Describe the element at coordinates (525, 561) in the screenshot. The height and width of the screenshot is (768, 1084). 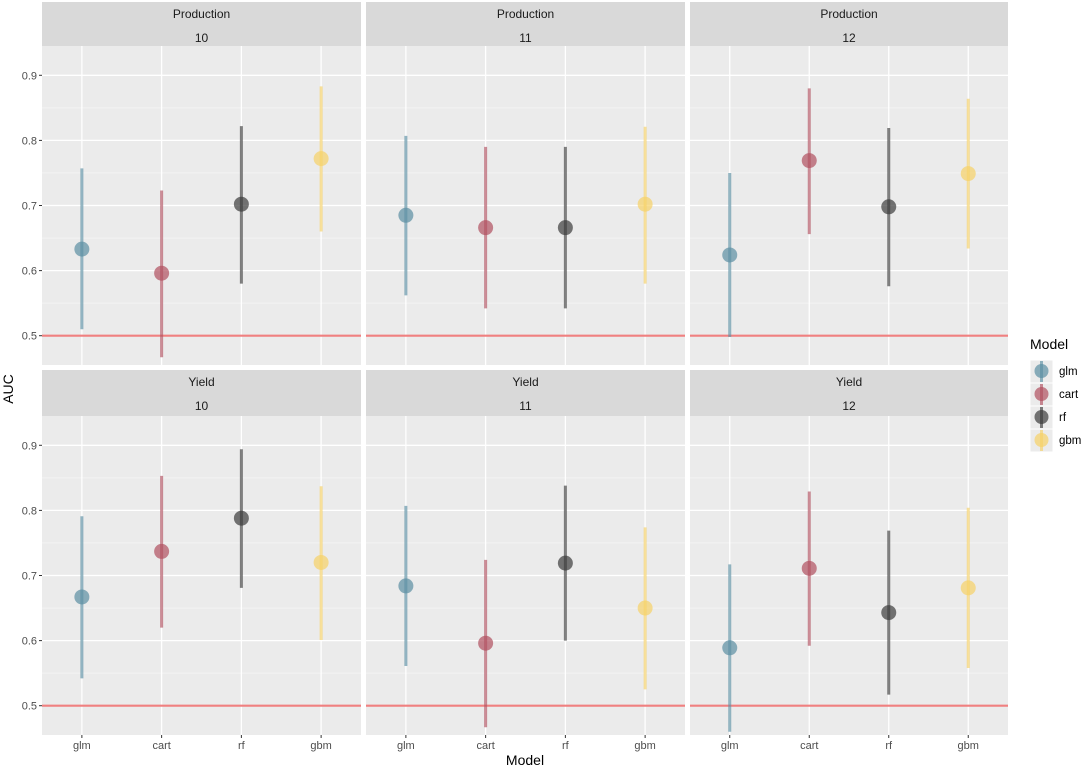
I see `panel-yield-11: Yield 11 glm cart rf gbm` at that location.